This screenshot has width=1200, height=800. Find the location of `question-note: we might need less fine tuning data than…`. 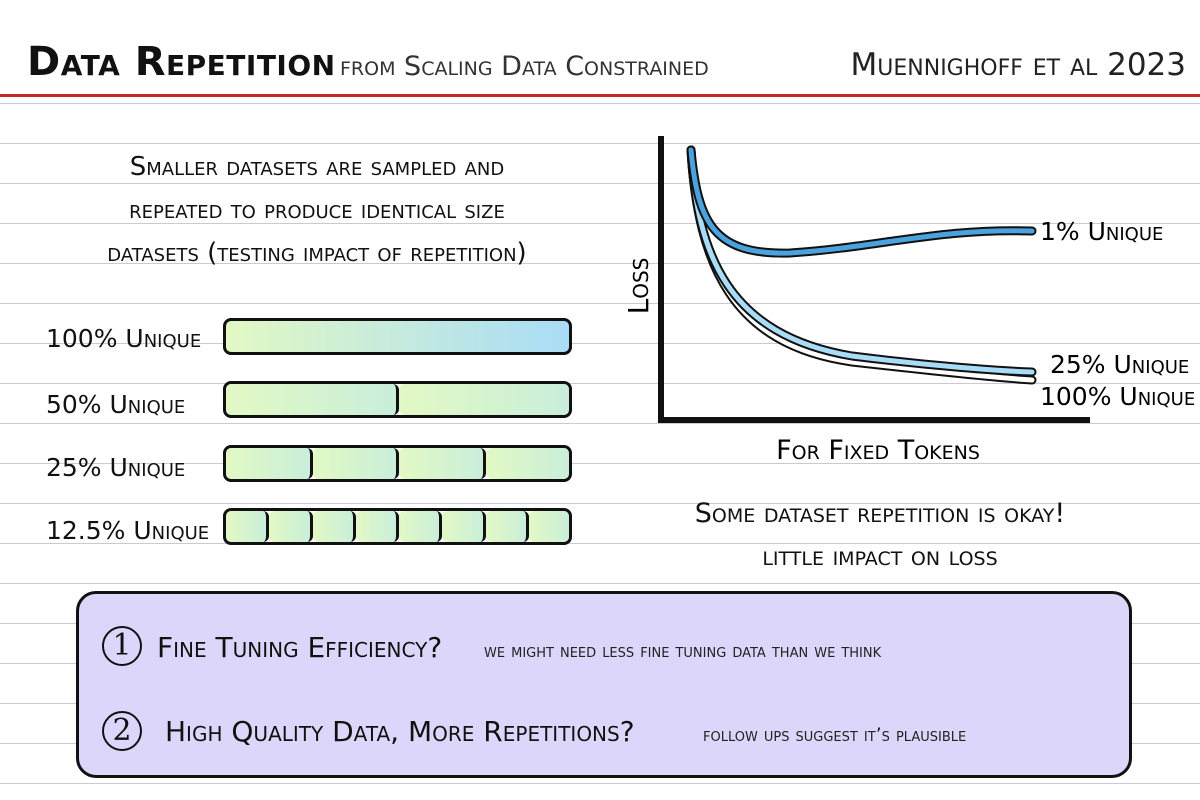

question-note: we might need less fine tuning data than… is located at coordinates (683, 651).